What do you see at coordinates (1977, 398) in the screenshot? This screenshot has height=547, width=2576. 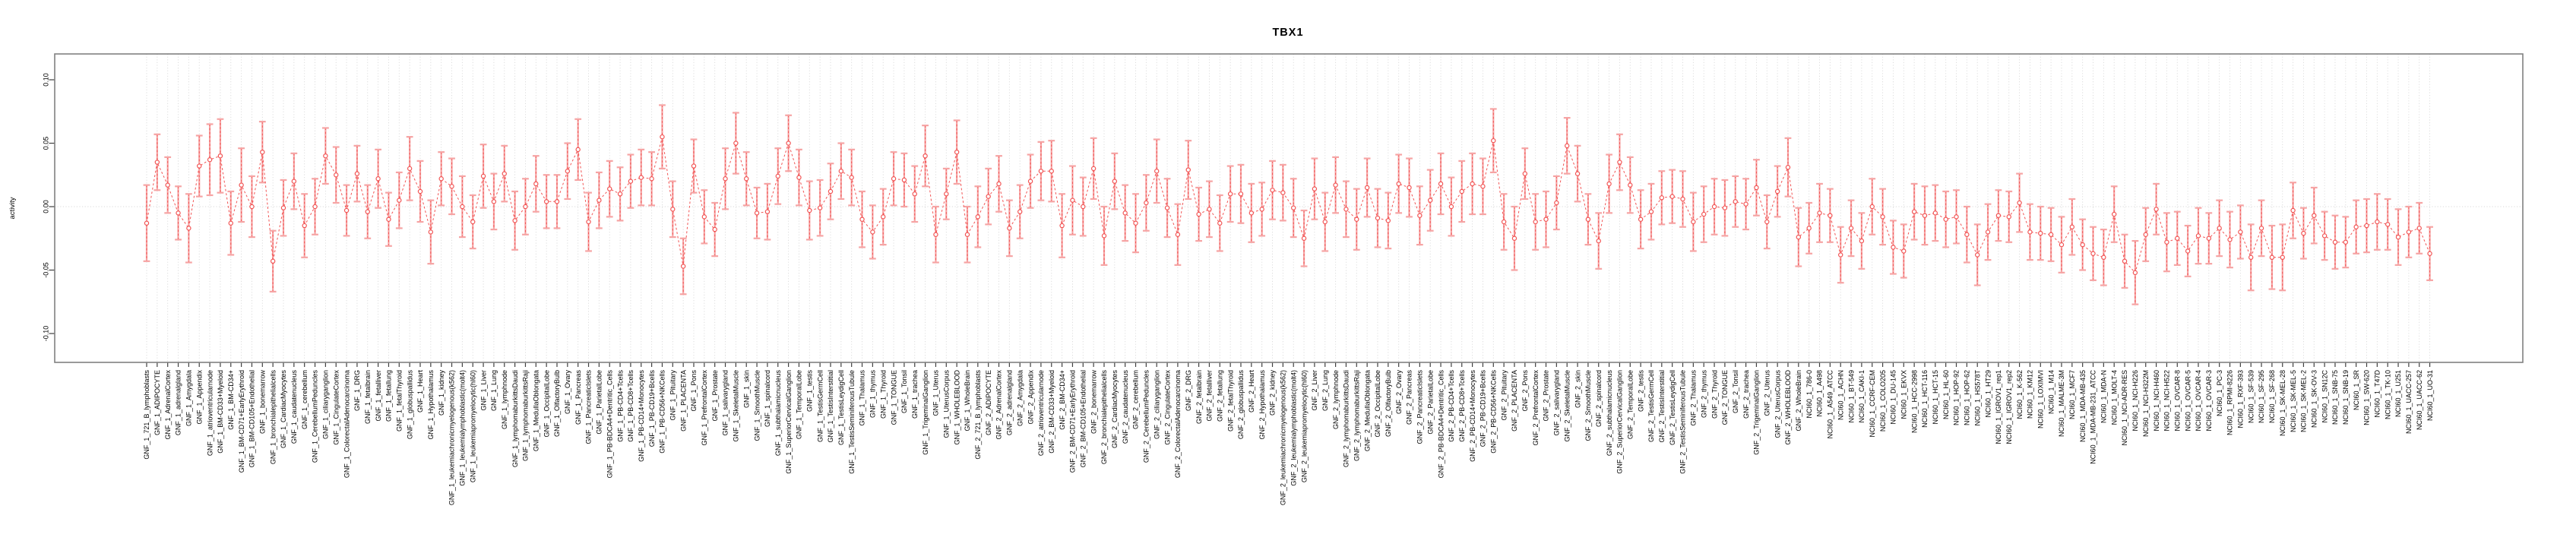 I see `category-tick-label: NCI60_1_HS578T` at bounding box center [1977, 398].